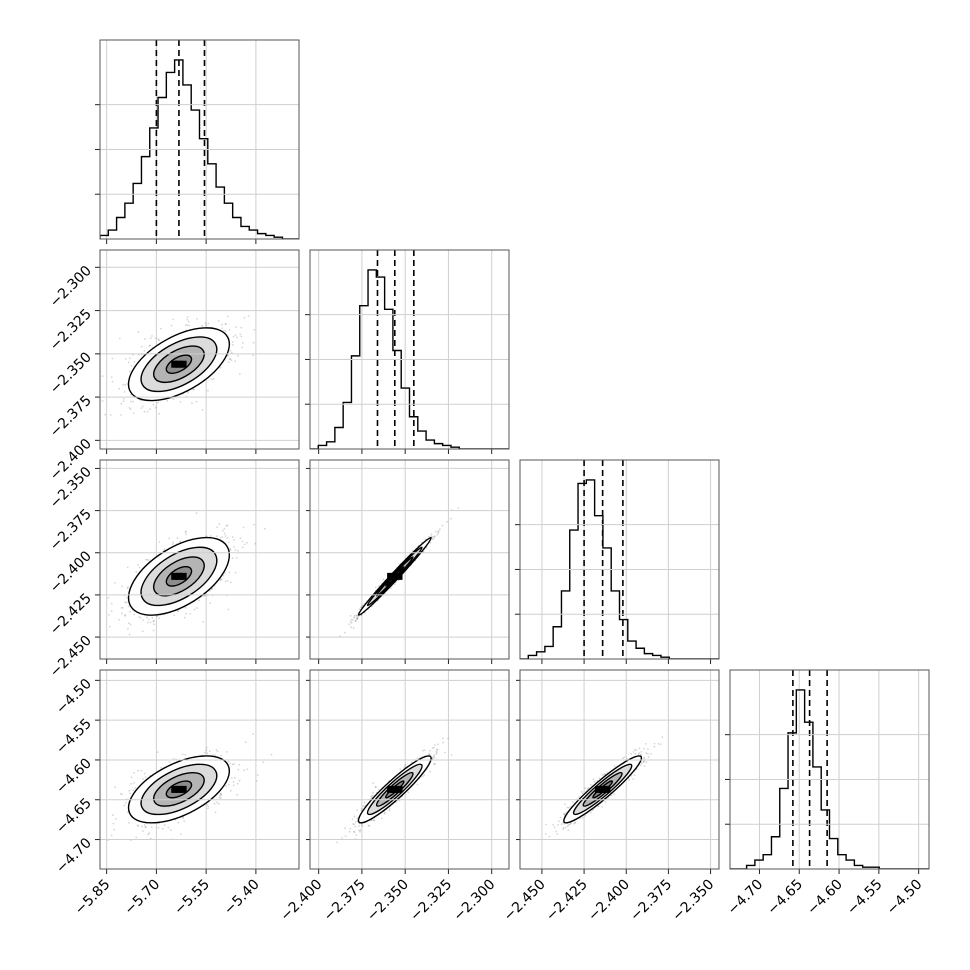  I want to click on y-tick-label: −2.325, so click(71, 330).